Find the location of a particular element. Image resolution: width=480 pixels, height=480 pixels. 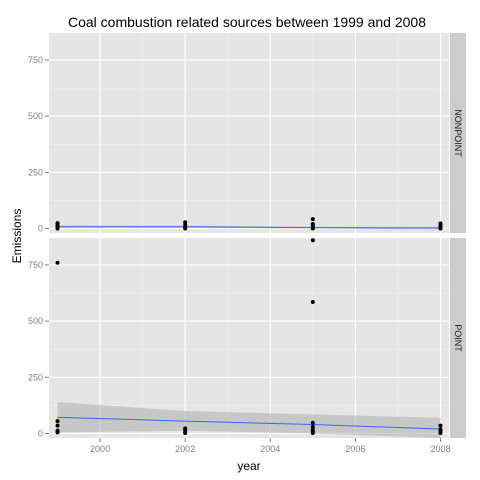

x-tick-label: 2006 is located at coordinates (355, 449).